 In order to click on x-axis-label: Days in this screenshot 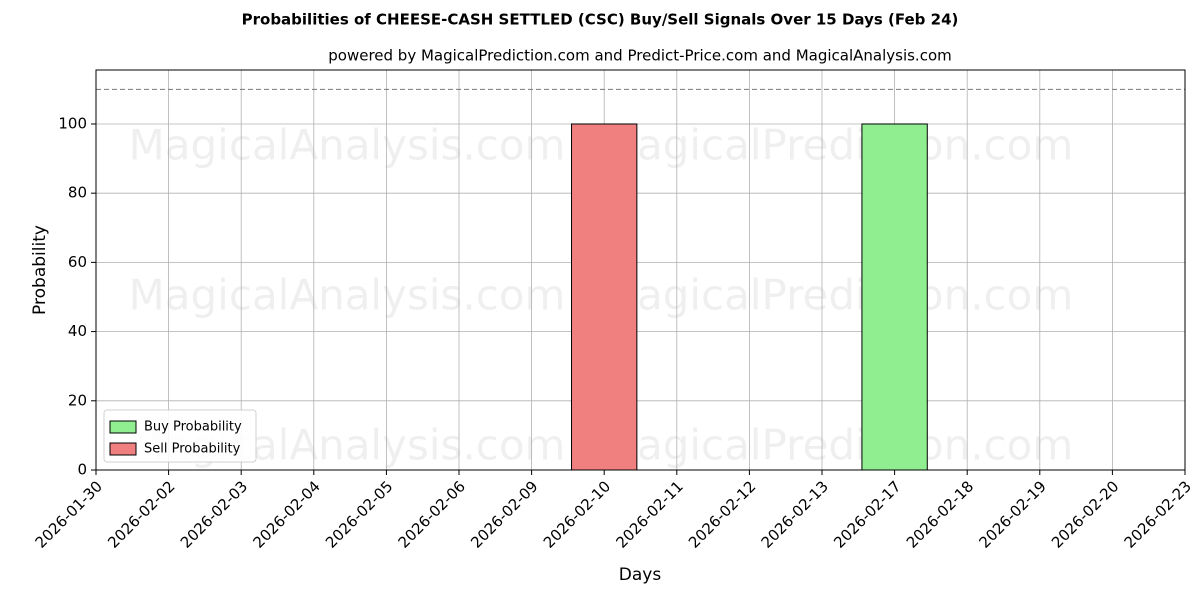, I will do `click(640, 575)`.